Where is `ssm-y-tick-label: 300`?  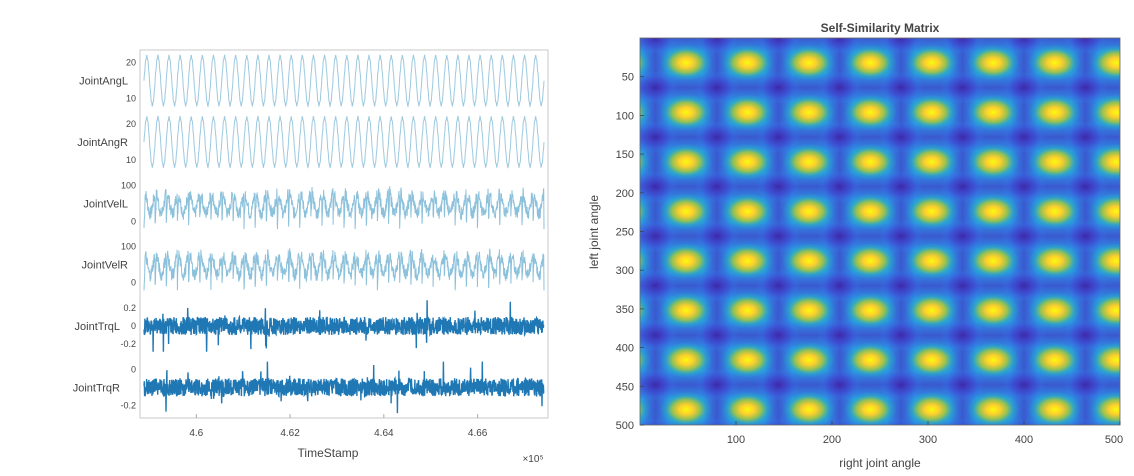
ssm-y-tick-label: 300 is located at coordinates (625, 271).